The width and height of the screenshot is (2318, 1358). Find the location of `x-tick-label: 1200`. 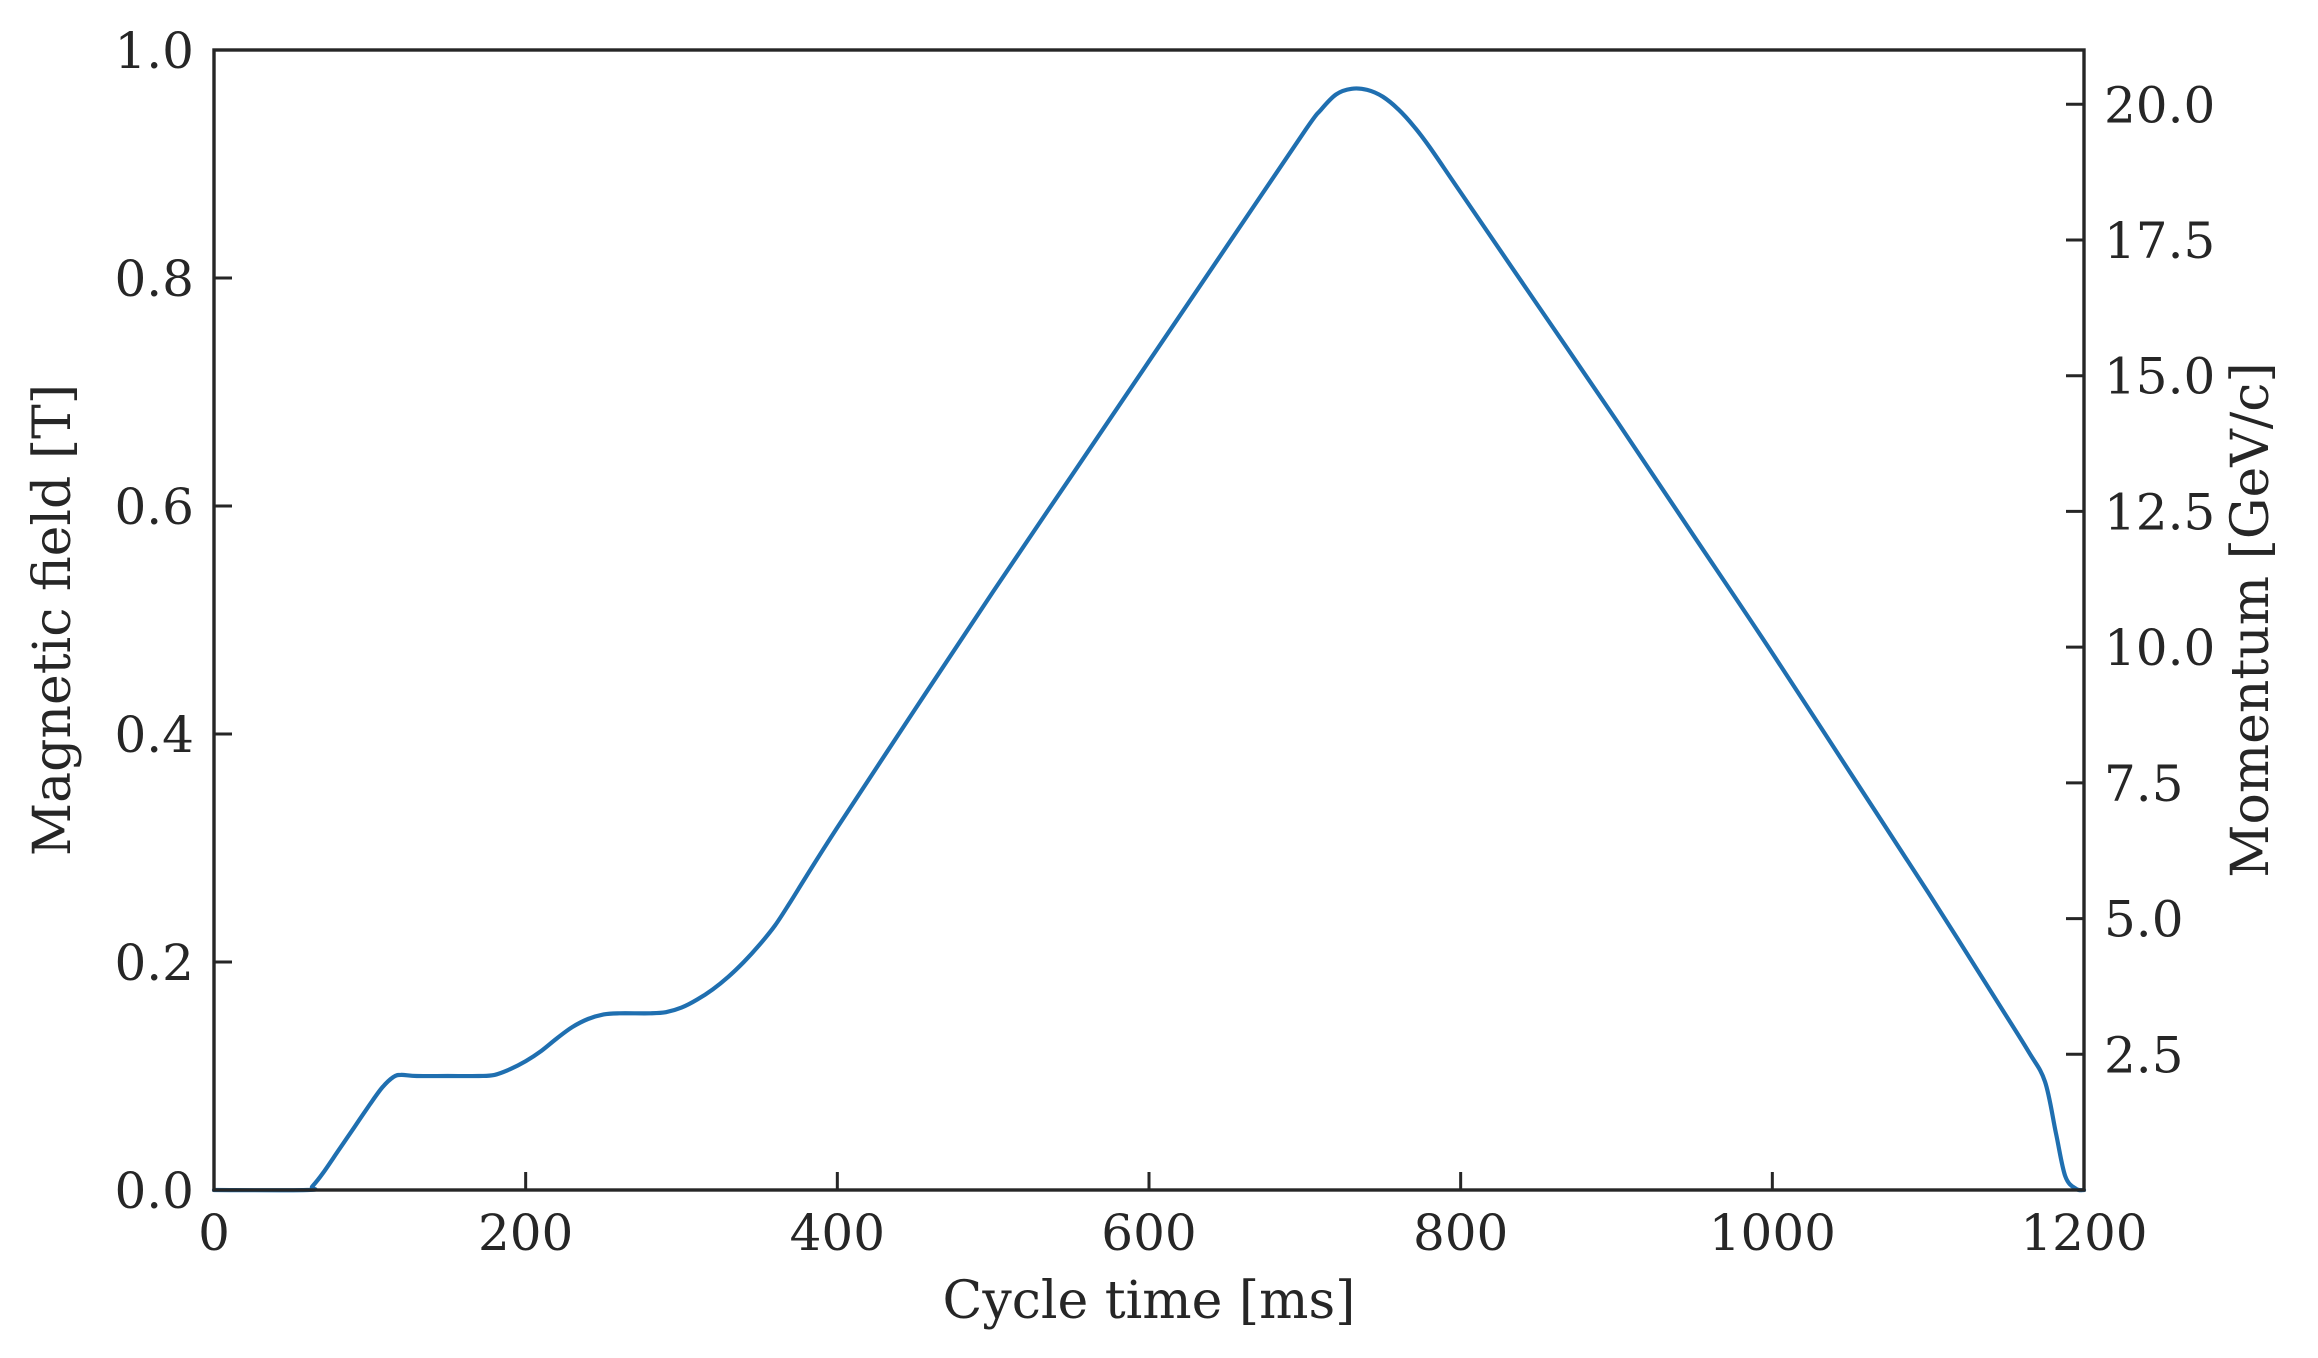

x-tick-label: 1200 is located at coordinates (2083, 1233).